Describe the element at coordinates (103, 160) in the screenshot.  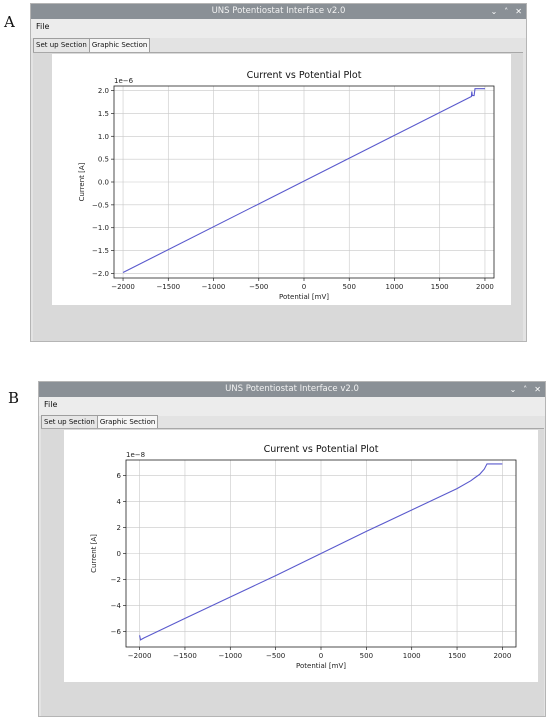
I see `y-tick-label: 0.5` at that location.